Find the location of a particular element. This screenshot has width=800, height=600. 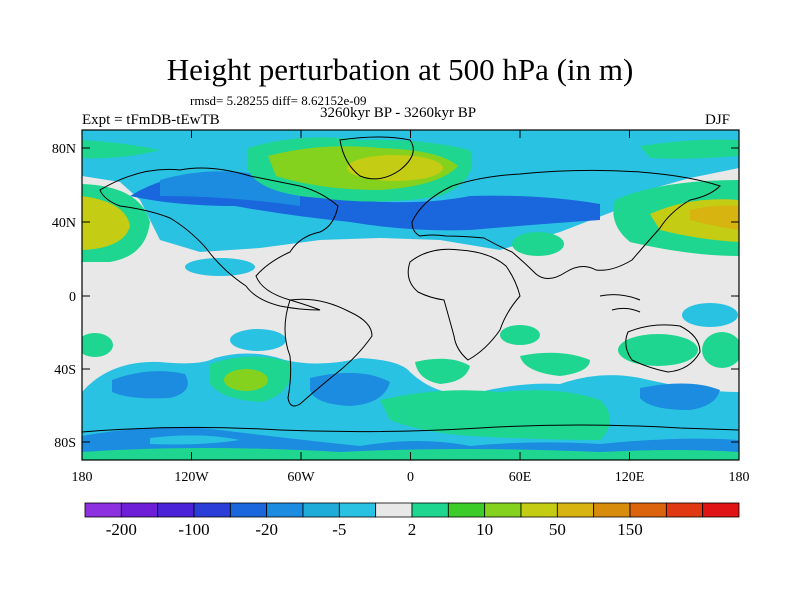

contour-arctic-green-w is located at coordinates (121, 149).